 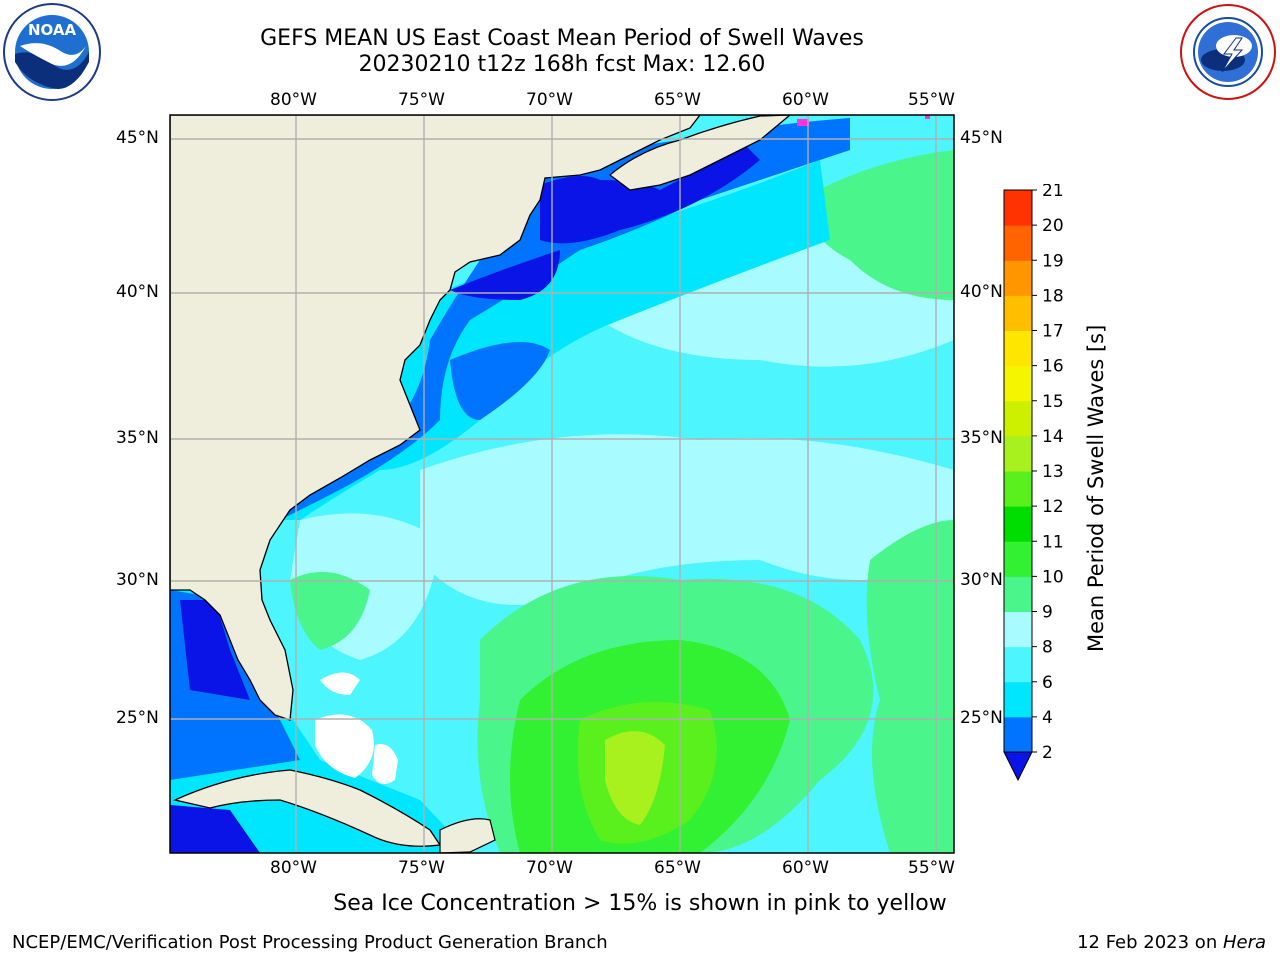 I want to click on colorbar-tick-label: 16, so click(x=1053, y=367).